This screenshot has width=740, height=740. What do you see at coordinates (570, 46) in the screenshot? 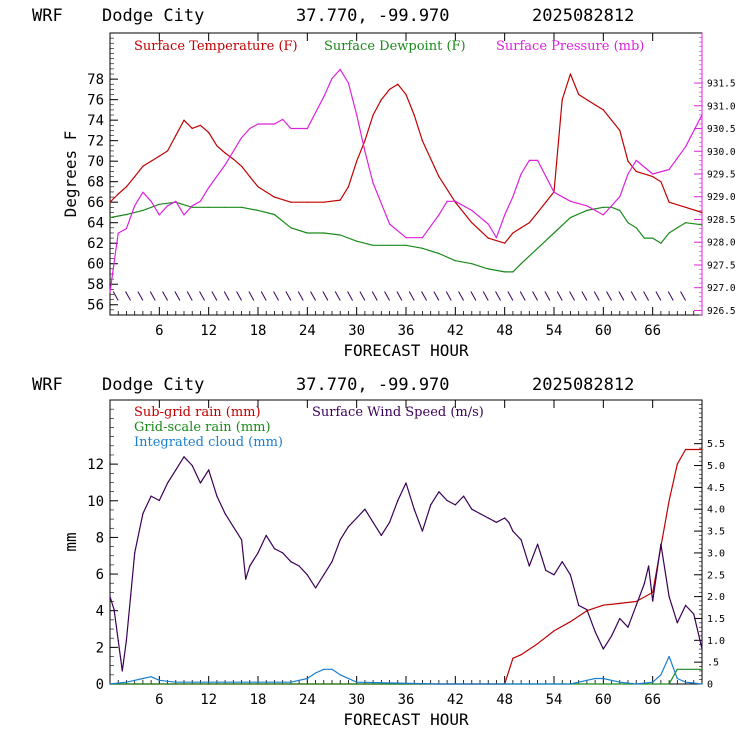
I see `legend-surface-pressure: Surface Pressure (mb)` at bounding box center [570, 46].